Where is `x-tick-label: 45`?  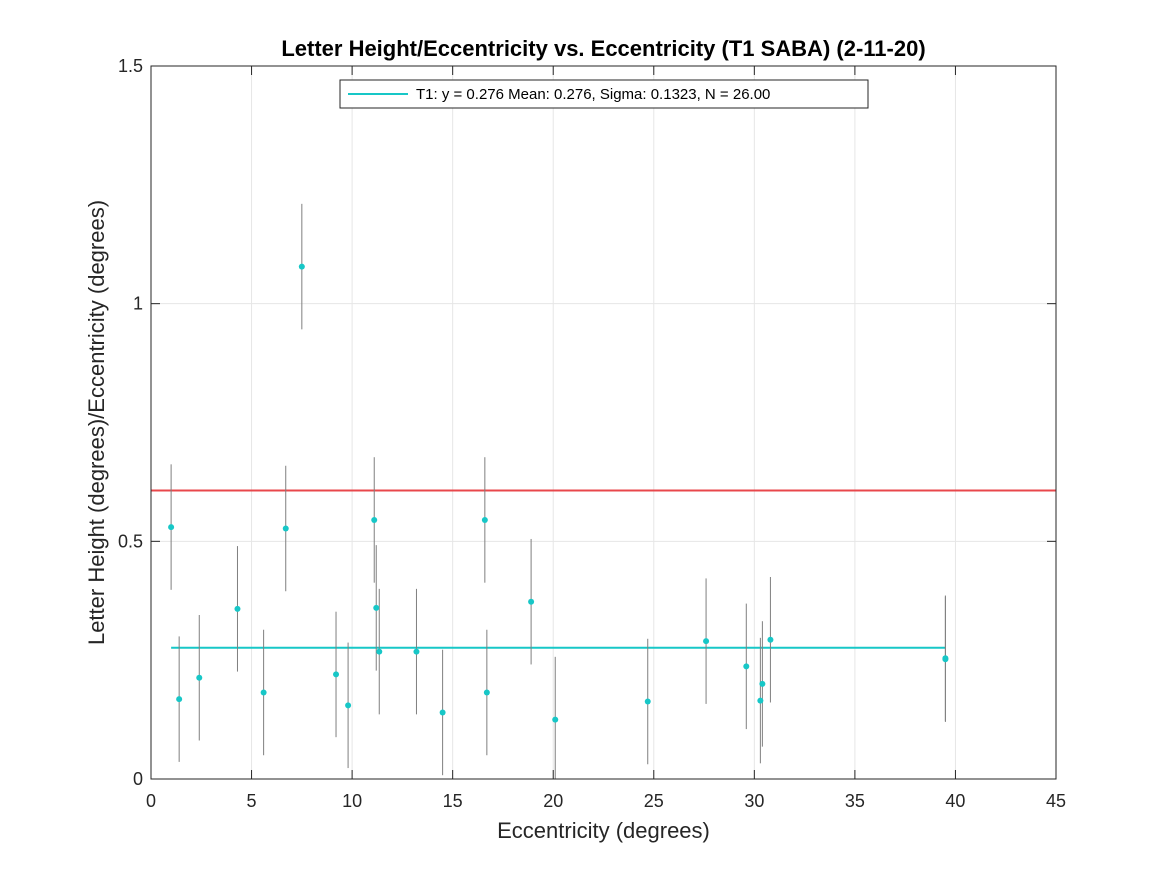
x-tick-label: 45 is located at coordinates (1056, 801).